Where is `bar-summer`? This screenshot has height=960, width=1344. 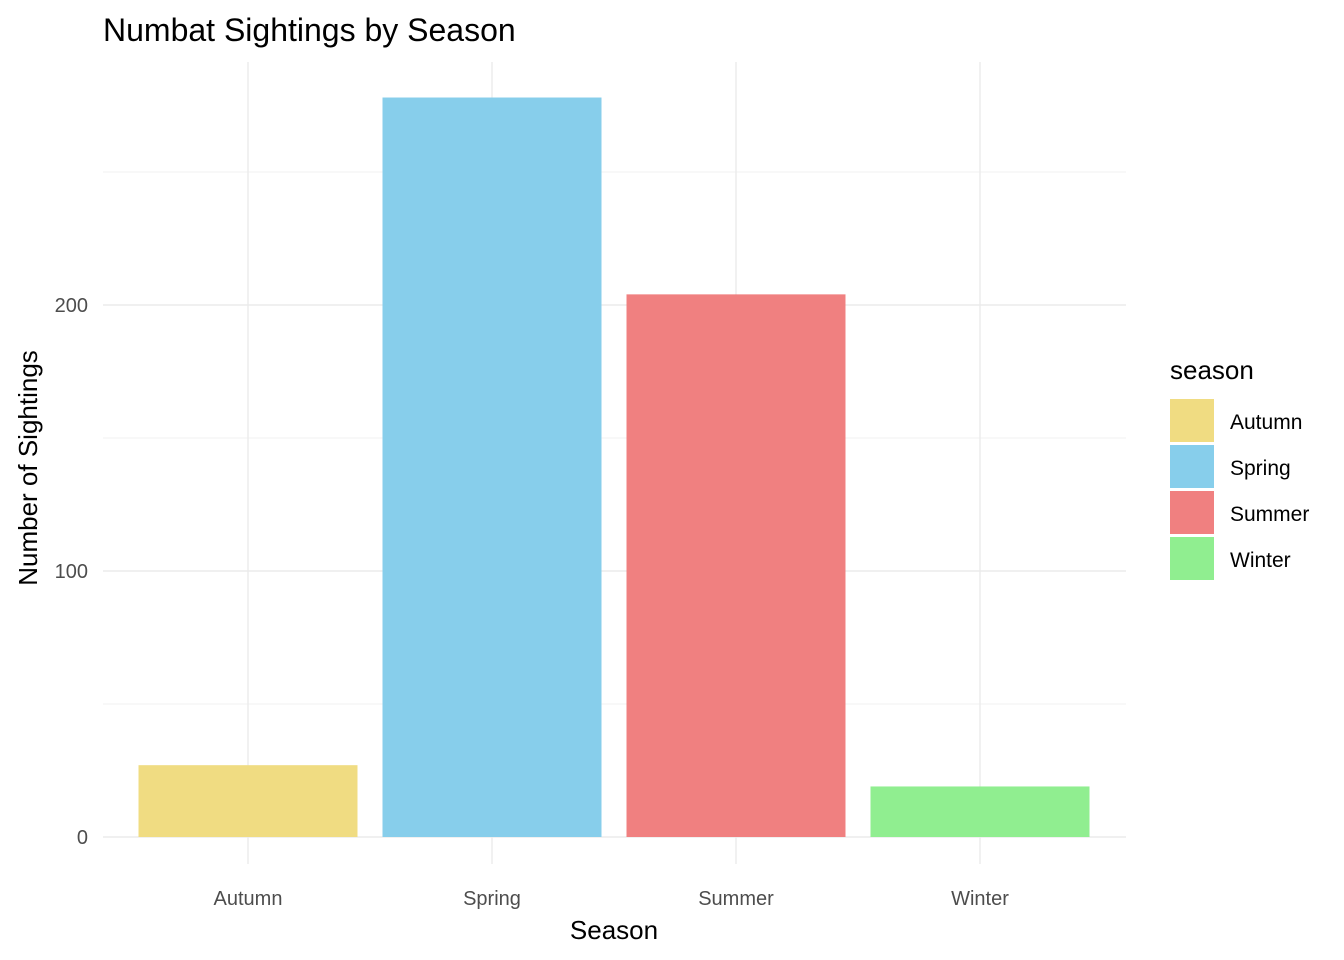 bar-summer is located at coordinates (736, 565).